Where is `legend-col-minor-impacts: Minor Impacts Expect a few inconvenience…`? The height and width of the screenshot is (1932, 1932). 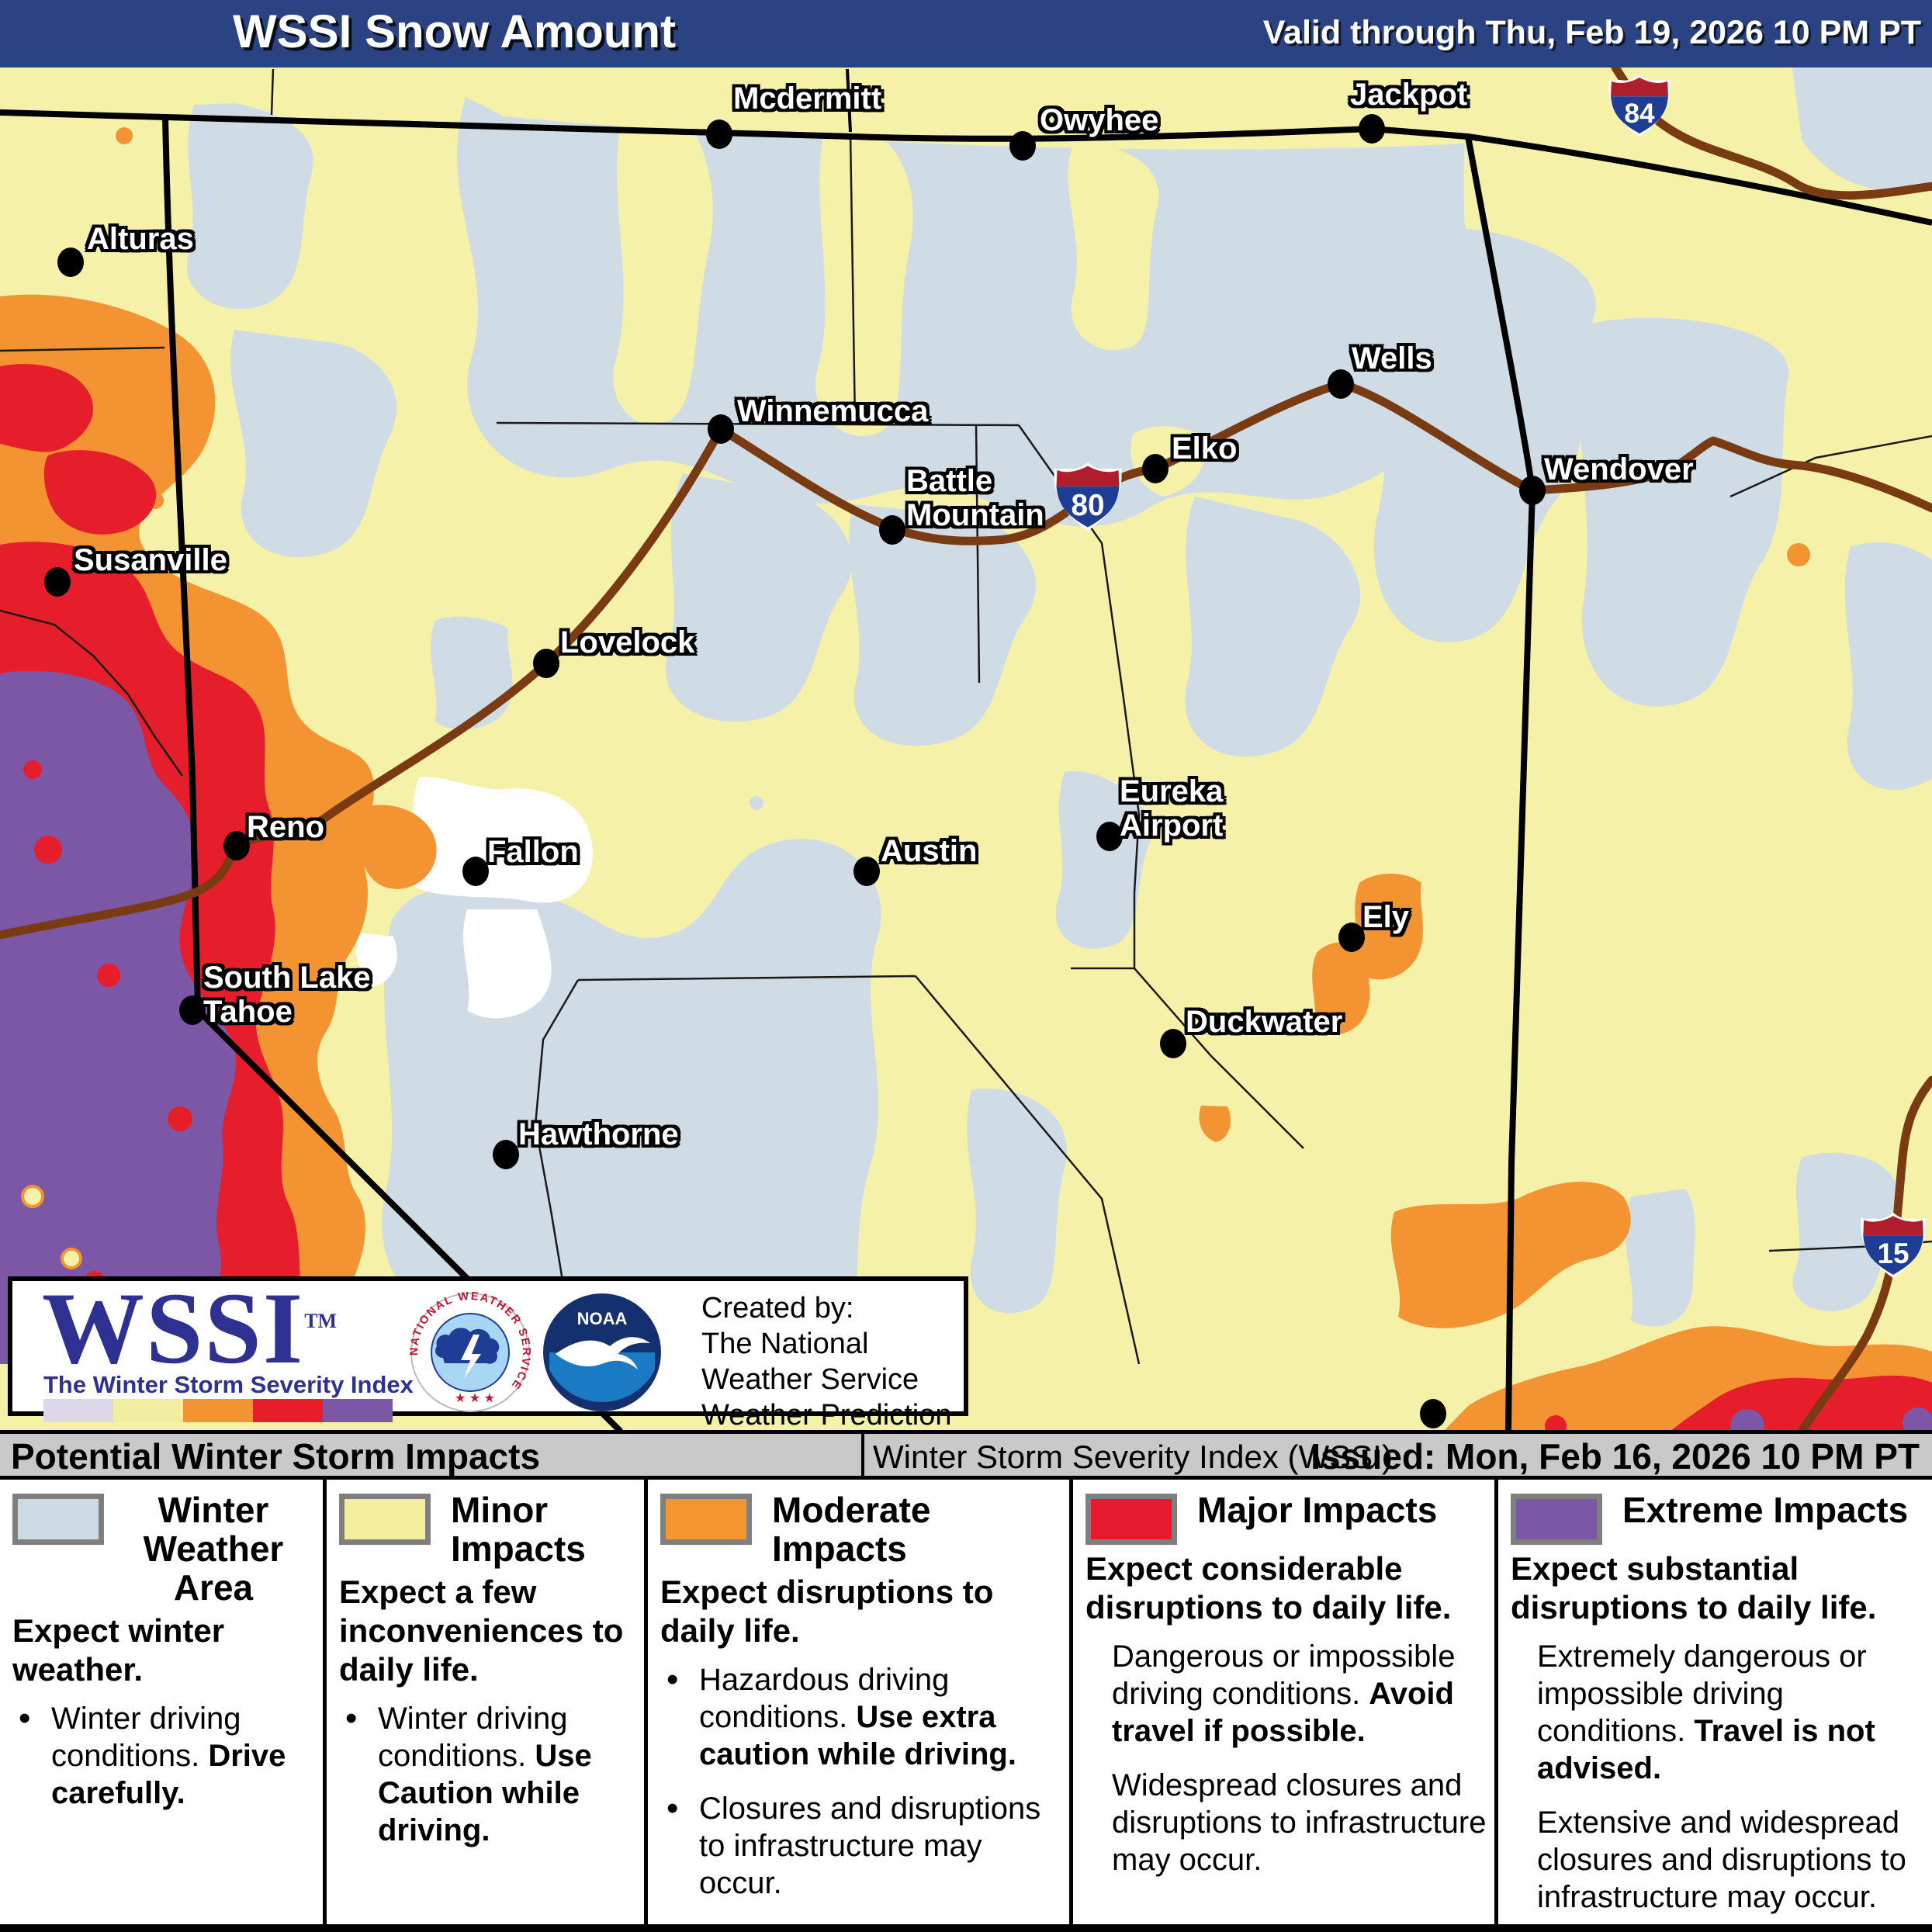 legend-col-minor-impacts: Minor Impacts Expect a few inconvenience… is located at coordinates (486, 1706).